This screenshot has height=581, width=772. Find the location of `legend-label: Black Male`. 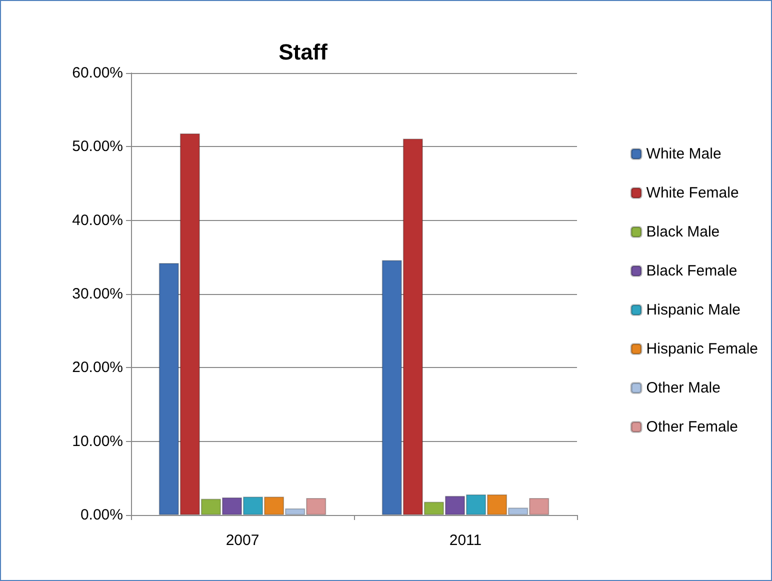

legend-label: Black Male is located at coordinates (683, 232).